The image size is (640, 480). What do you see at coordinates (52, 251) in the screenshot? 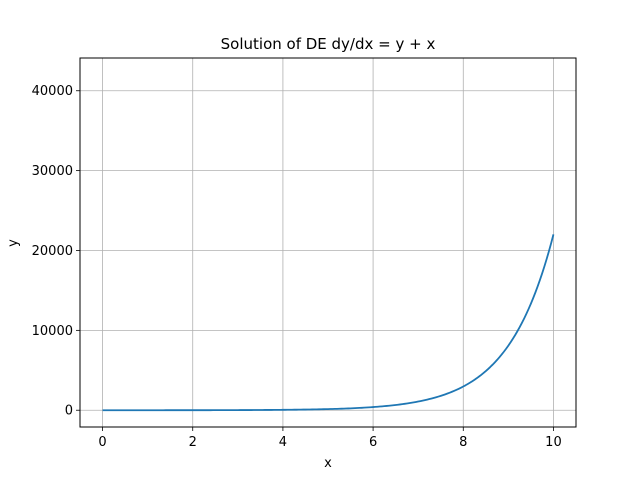
I see `y-tick-label: 20000` at bounding box center [52, 251].